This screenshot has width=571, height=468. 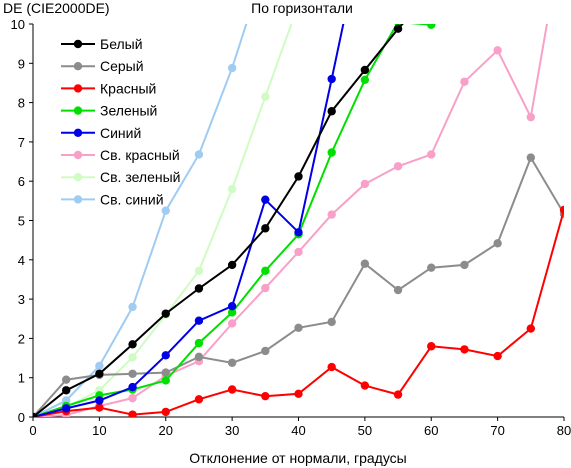 I want to click on y-tick-label: 5, so click(x=21, y=221).